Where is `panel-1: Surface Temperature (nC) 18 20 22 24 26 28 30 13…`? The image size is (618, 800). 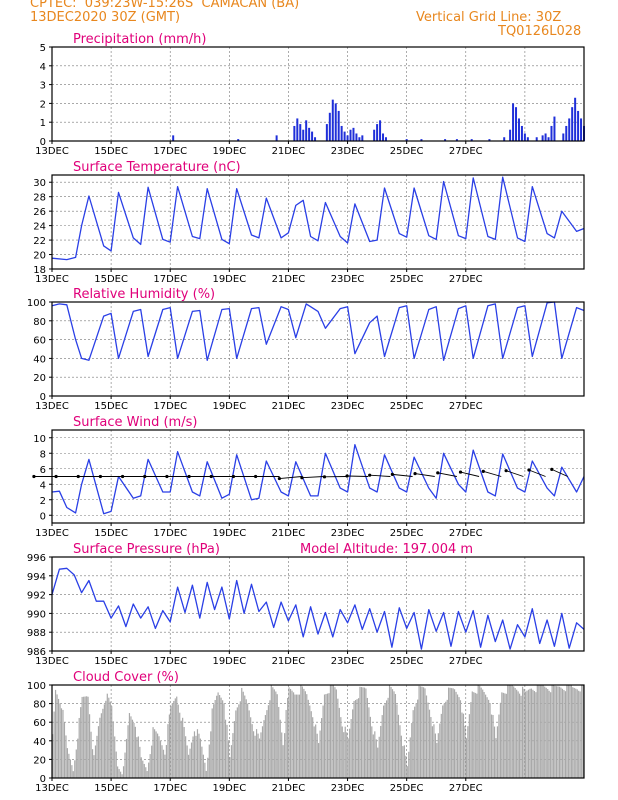 panel-1: Surface Temperature (nC) 18 20 22 24 26 28 30 13… is located at coordinates (309, 222).